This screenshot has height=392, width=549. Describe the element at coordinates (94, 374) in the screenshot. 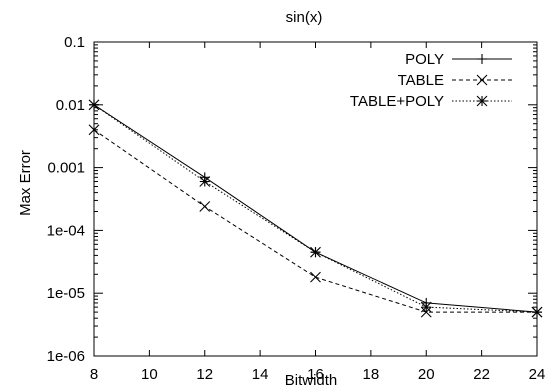

I see `x-tick-label: 8` at that location.